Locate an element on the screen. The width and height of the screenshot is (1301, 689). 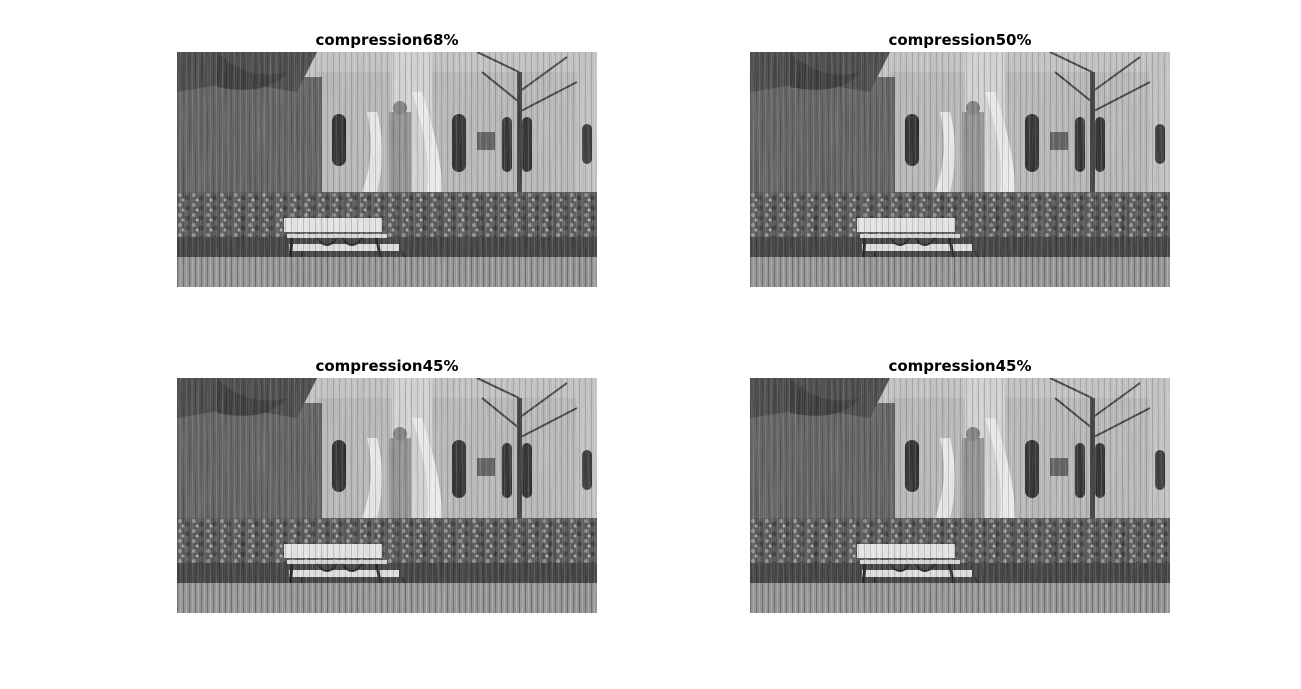
panel-1: compression68% is located at coordinates (387, 159).